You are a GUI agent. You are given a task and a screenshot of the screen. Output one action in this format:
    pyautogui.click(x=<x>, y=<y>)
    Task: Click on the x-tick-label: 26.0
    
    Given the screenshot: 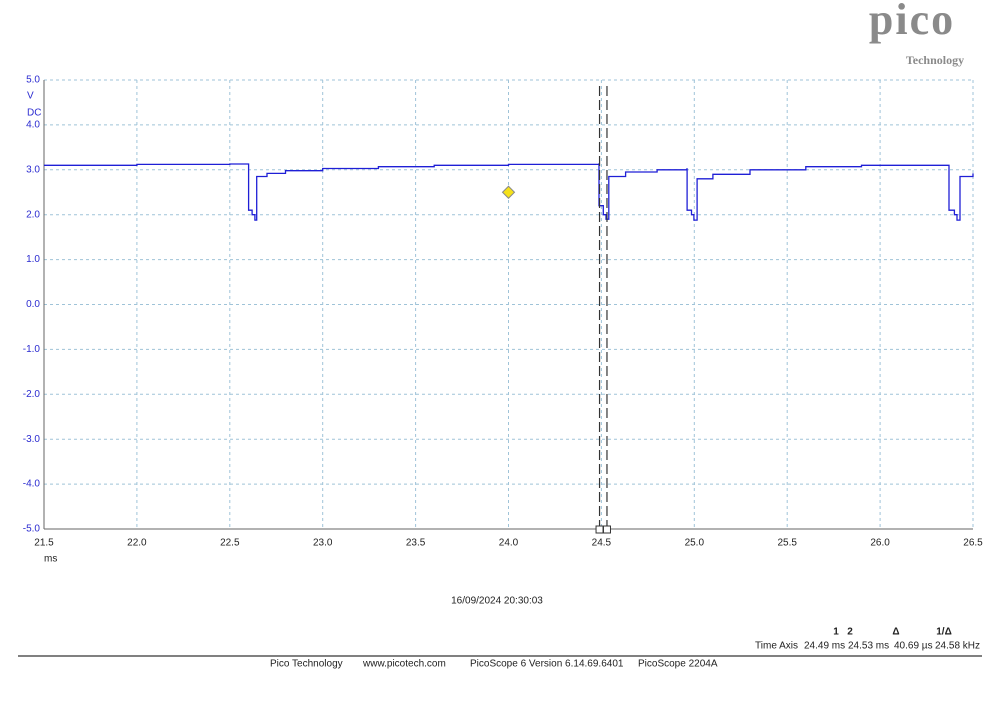 What is the action you would take?
    pyautogui.click(x=880, y=543)
    